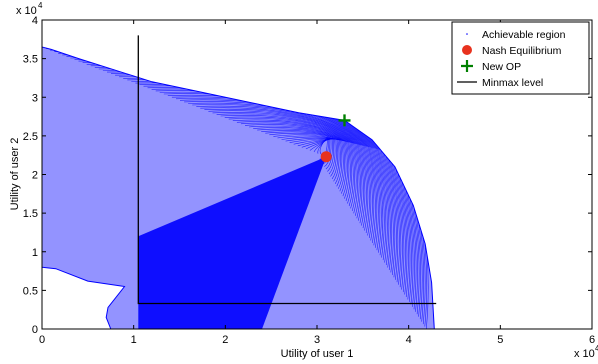 The width and height of the screenshot is (598, 364). I want to click on y-exponent-label: x 10 4, so click(29, 9).